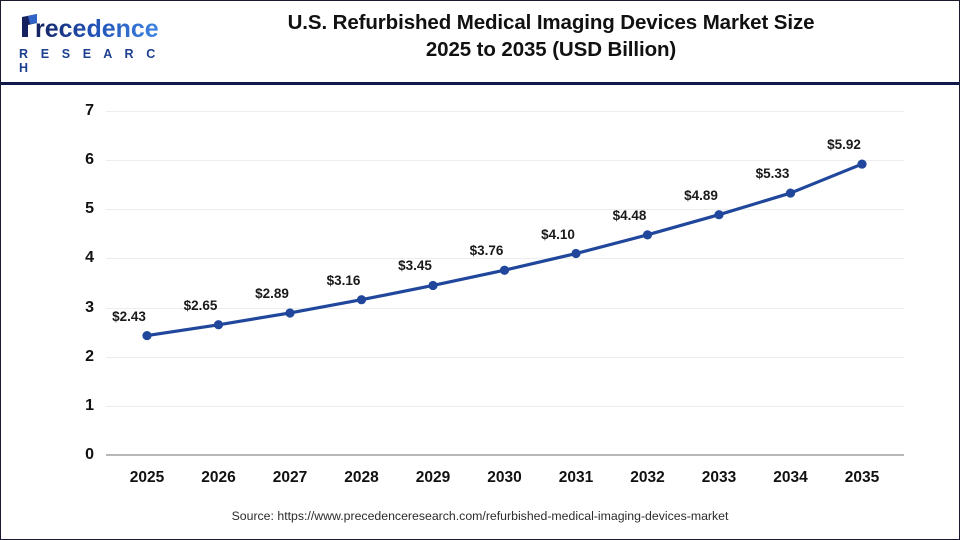  Describe the element at coordinates (480, 83) in the screenshot. I see `header-divider` at that location.